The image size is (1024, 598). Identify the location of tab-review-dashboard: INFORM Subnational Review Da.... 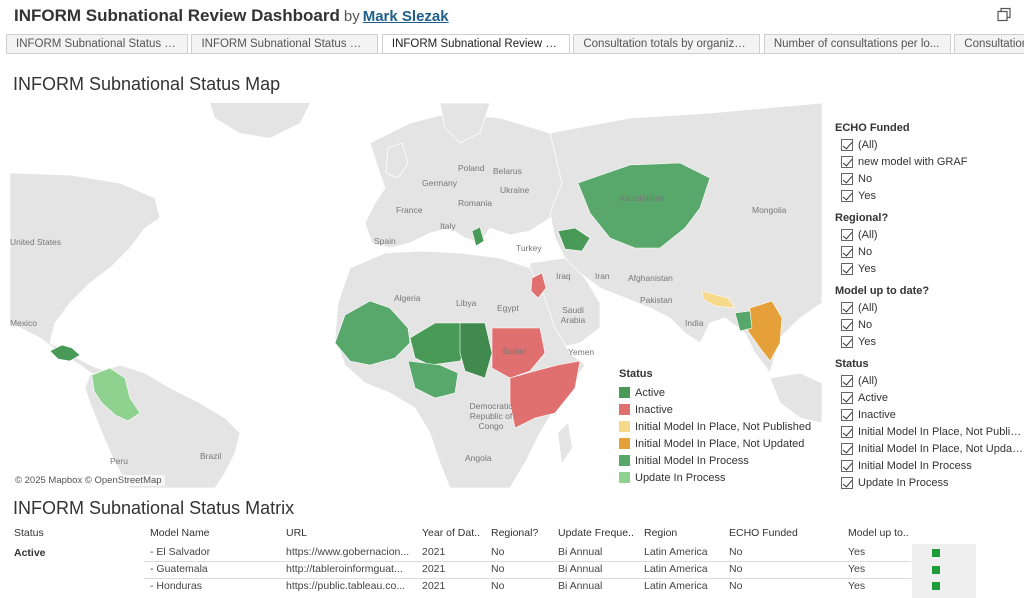
(475, 43).